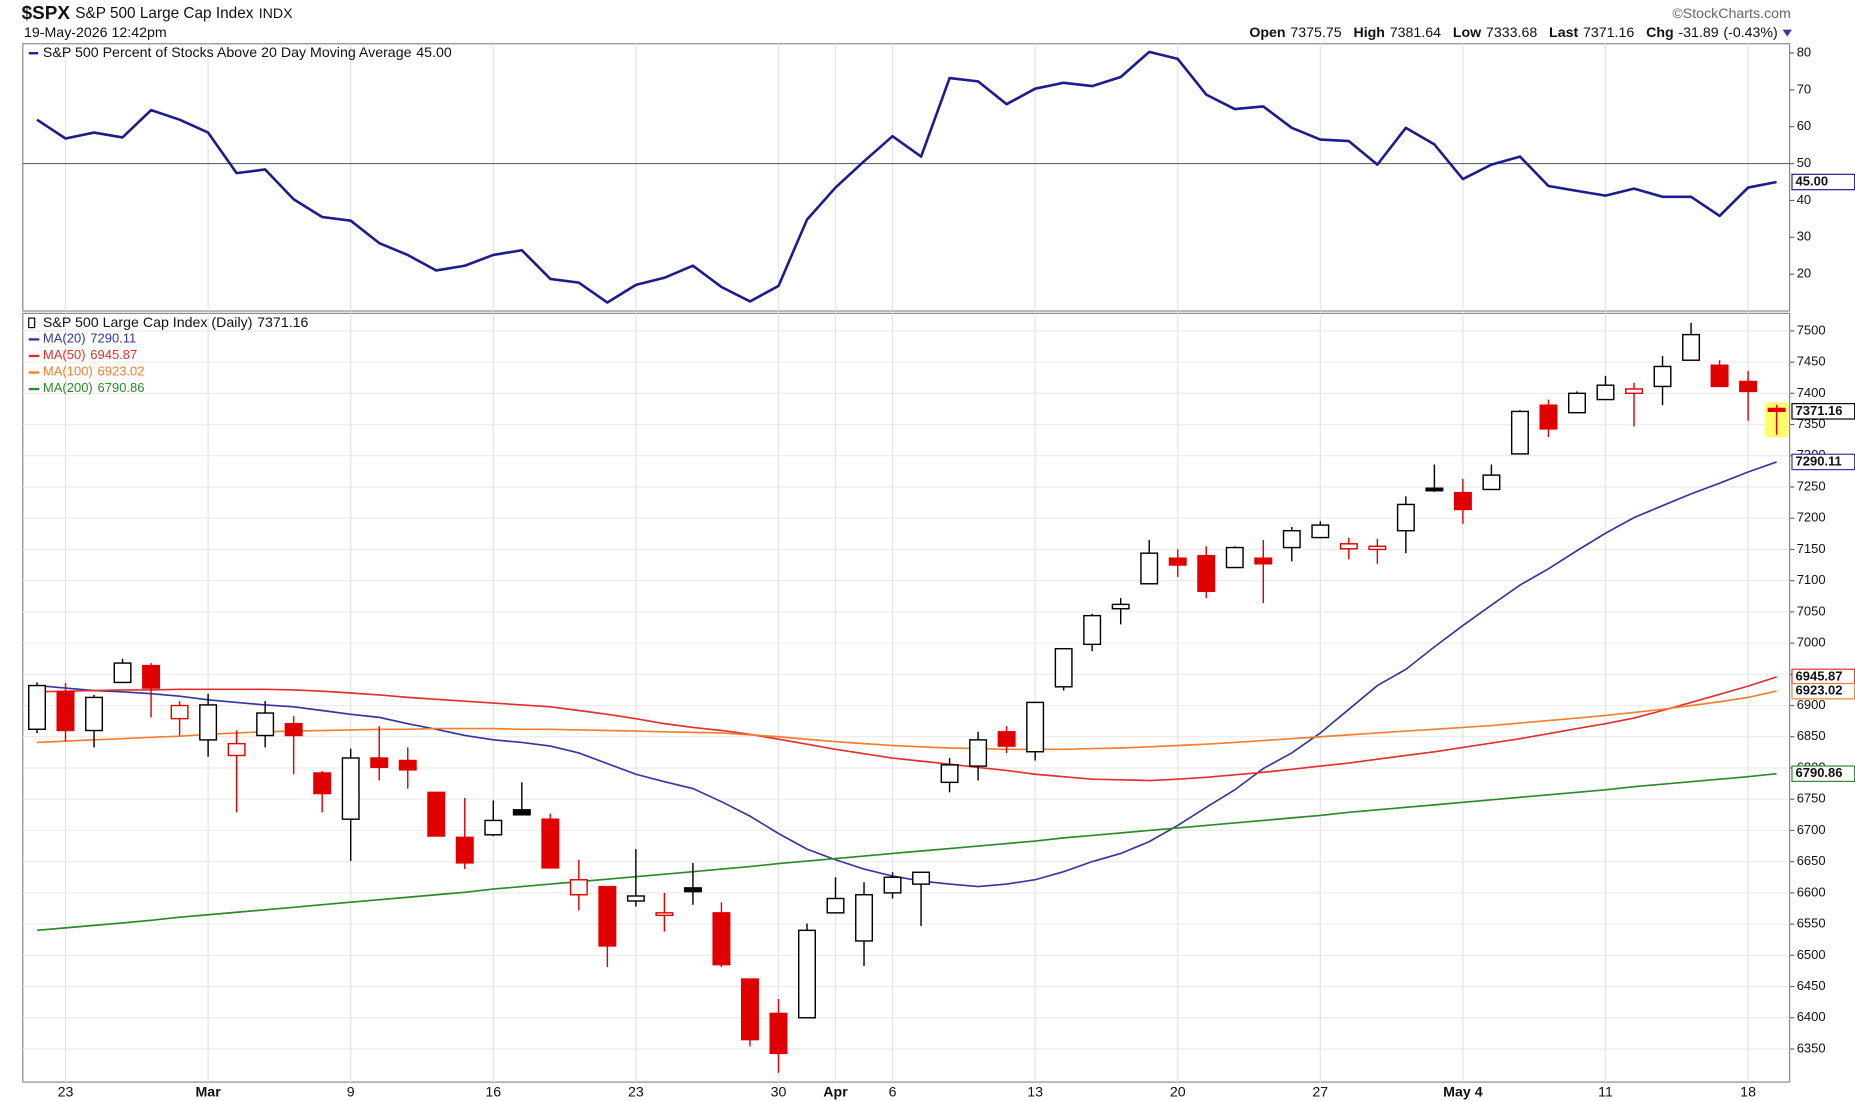  I want to click on quote-label: High, so click(1369, 33).